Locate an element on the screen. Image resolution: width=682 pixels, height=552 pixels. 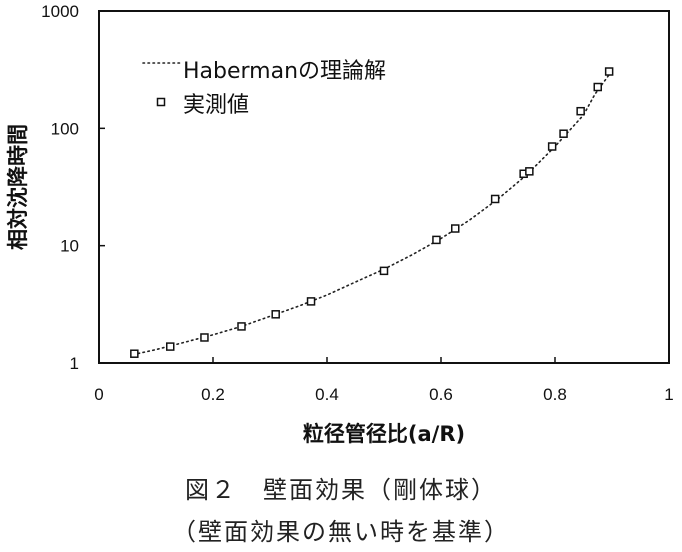
legend-measured-marker-swatch is located at coordinates (161, 102).